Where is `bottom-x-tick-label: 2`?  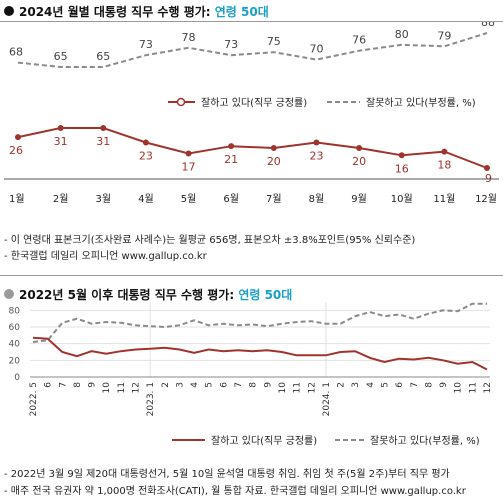 bottom-x-tick-label: 2 is located at coordinates (166, 385).